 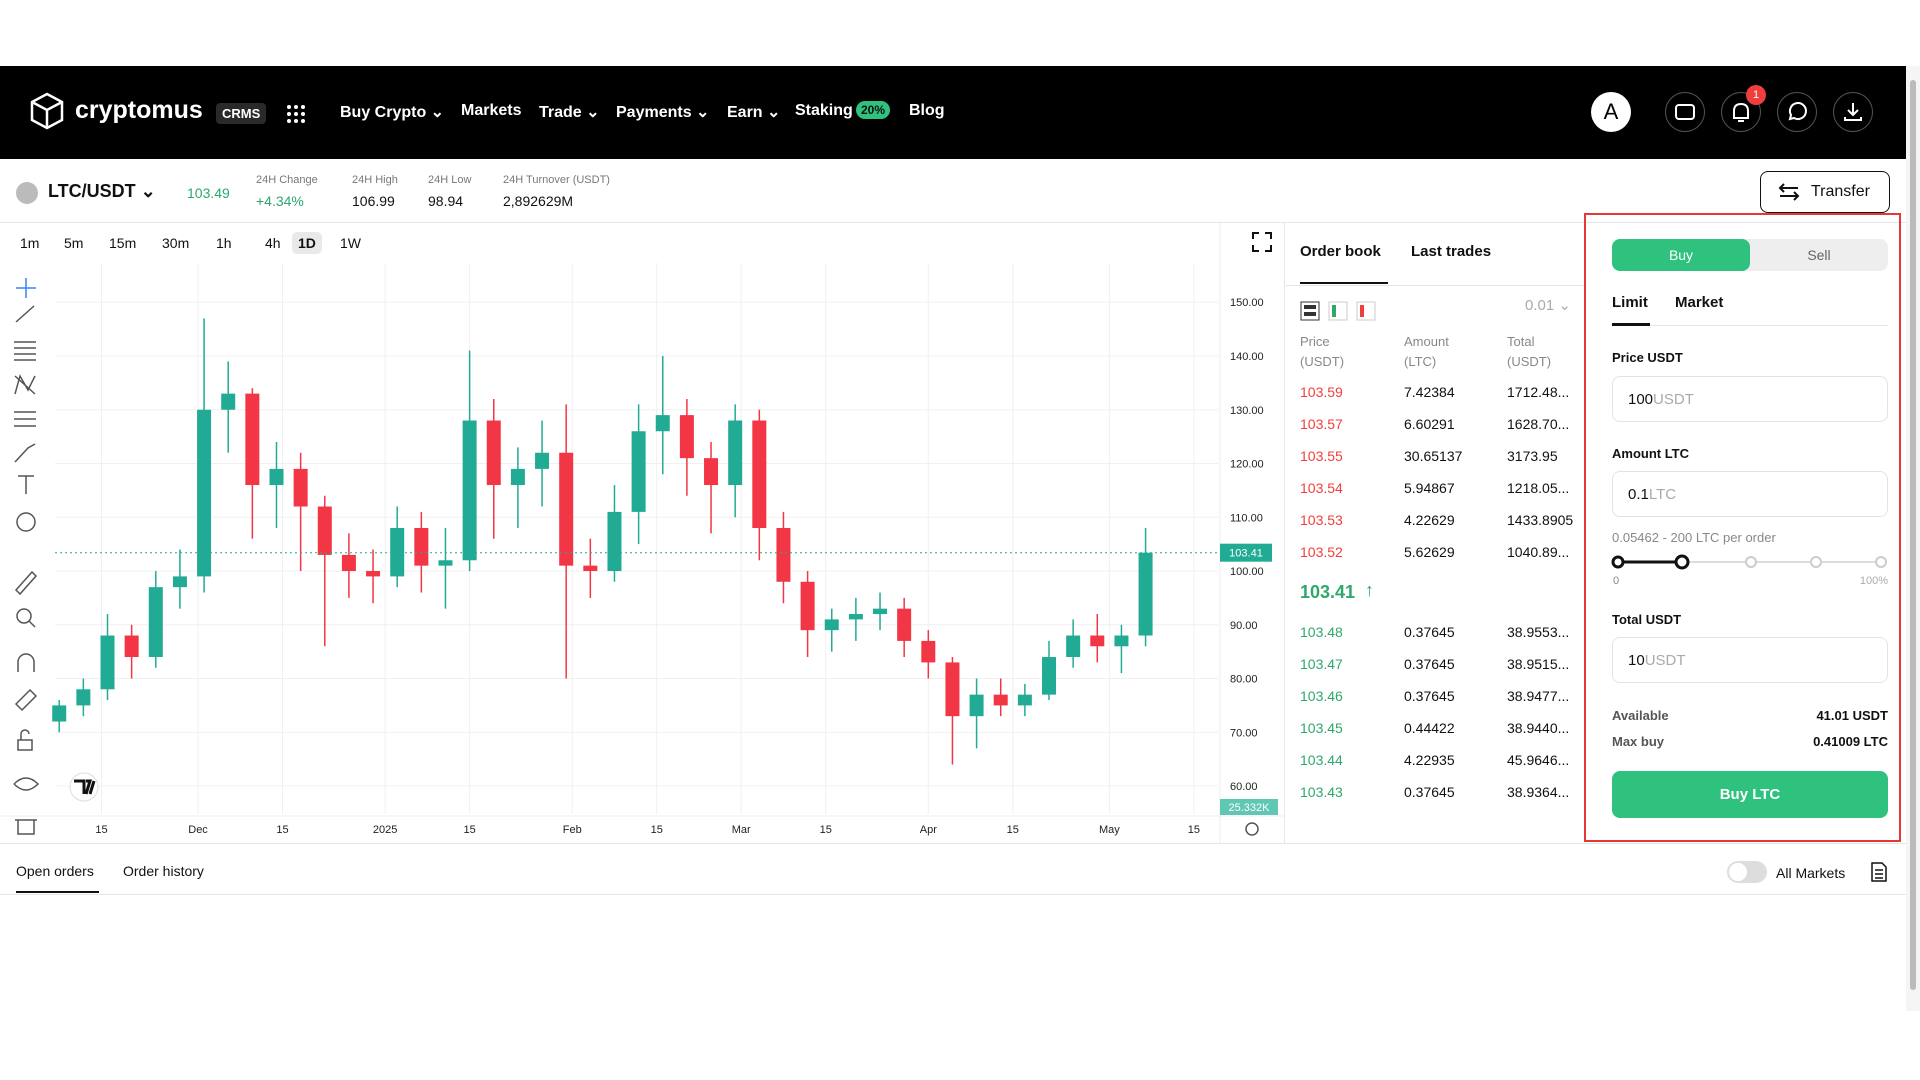 What do you see at coordinates (47, 111) in the screenshot?
I see `logo-icon` at bounding box center [47, 111].